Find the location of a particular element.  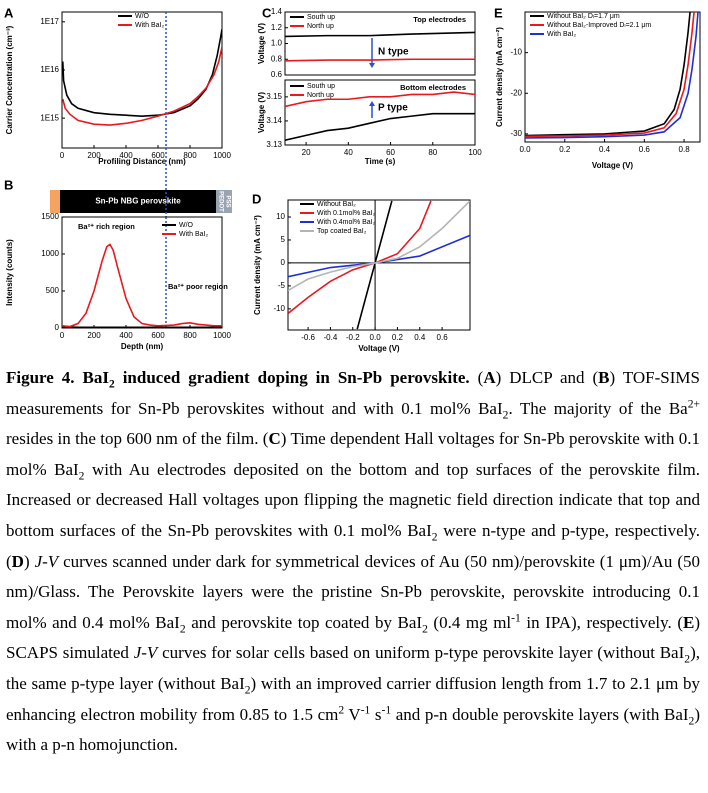

arrow-head is located at coordinates (372, 65).